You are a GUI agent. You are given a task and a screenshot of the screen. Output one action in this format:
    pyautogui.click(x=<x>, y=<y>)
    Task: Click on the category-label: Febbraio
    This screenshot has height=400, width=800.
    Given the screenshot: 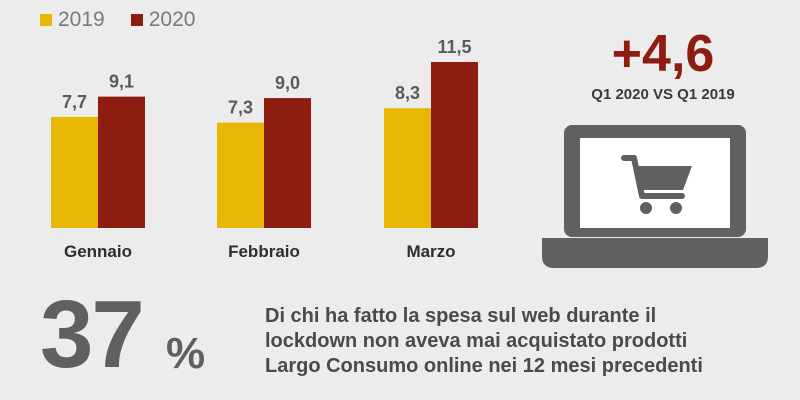 What is the action you would take?
    pyautogui.click(x=264, y=251)
    